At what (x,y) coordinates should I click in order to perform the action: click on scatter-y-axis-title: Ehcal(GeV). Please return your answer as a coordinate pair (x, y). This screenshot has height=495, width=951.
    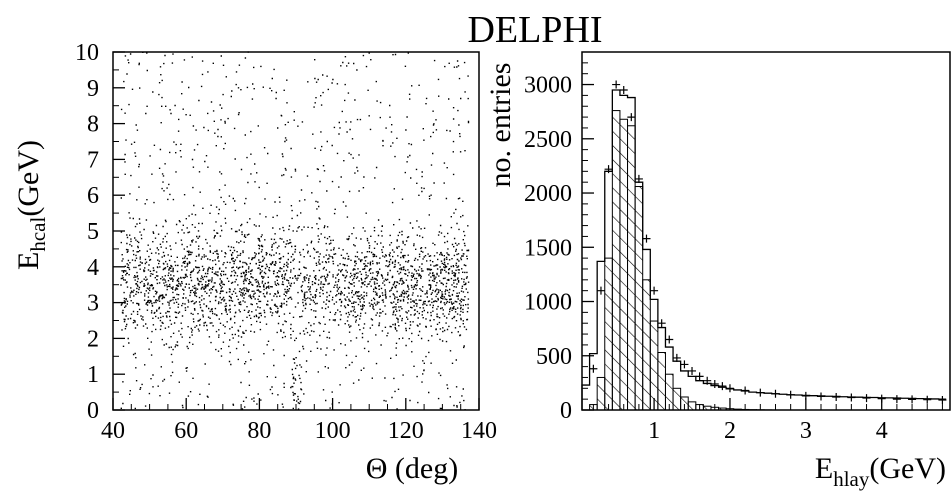
    Looking at the image, I should click on (31, 205).